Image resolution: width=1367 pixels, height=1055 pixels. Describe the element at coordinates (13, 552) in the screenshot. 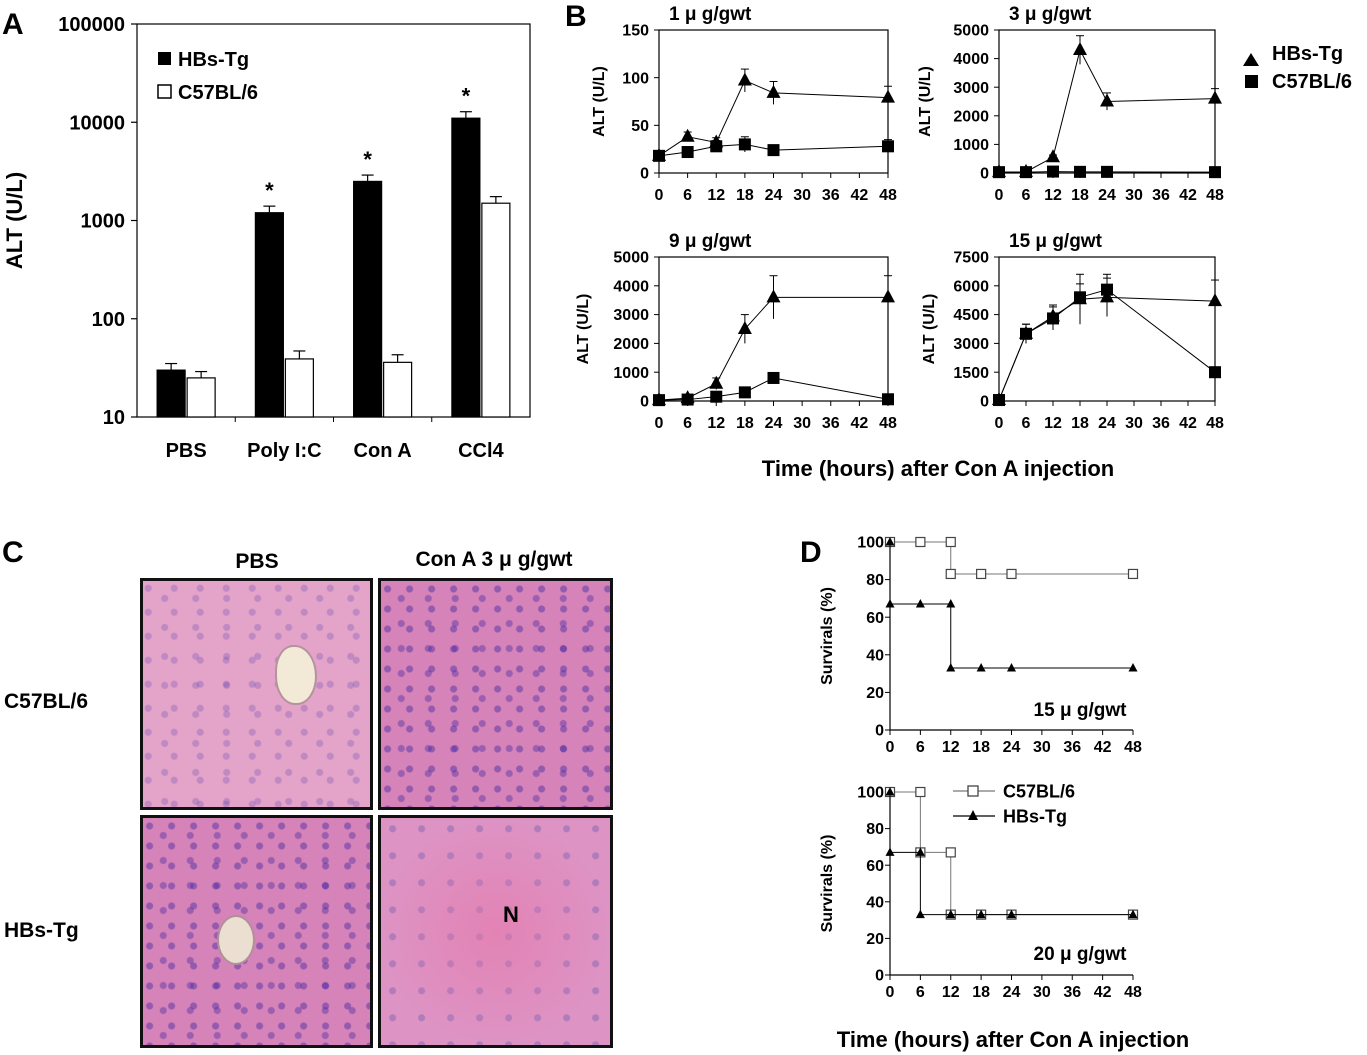

I see `panel-letter-c: C` at that location.